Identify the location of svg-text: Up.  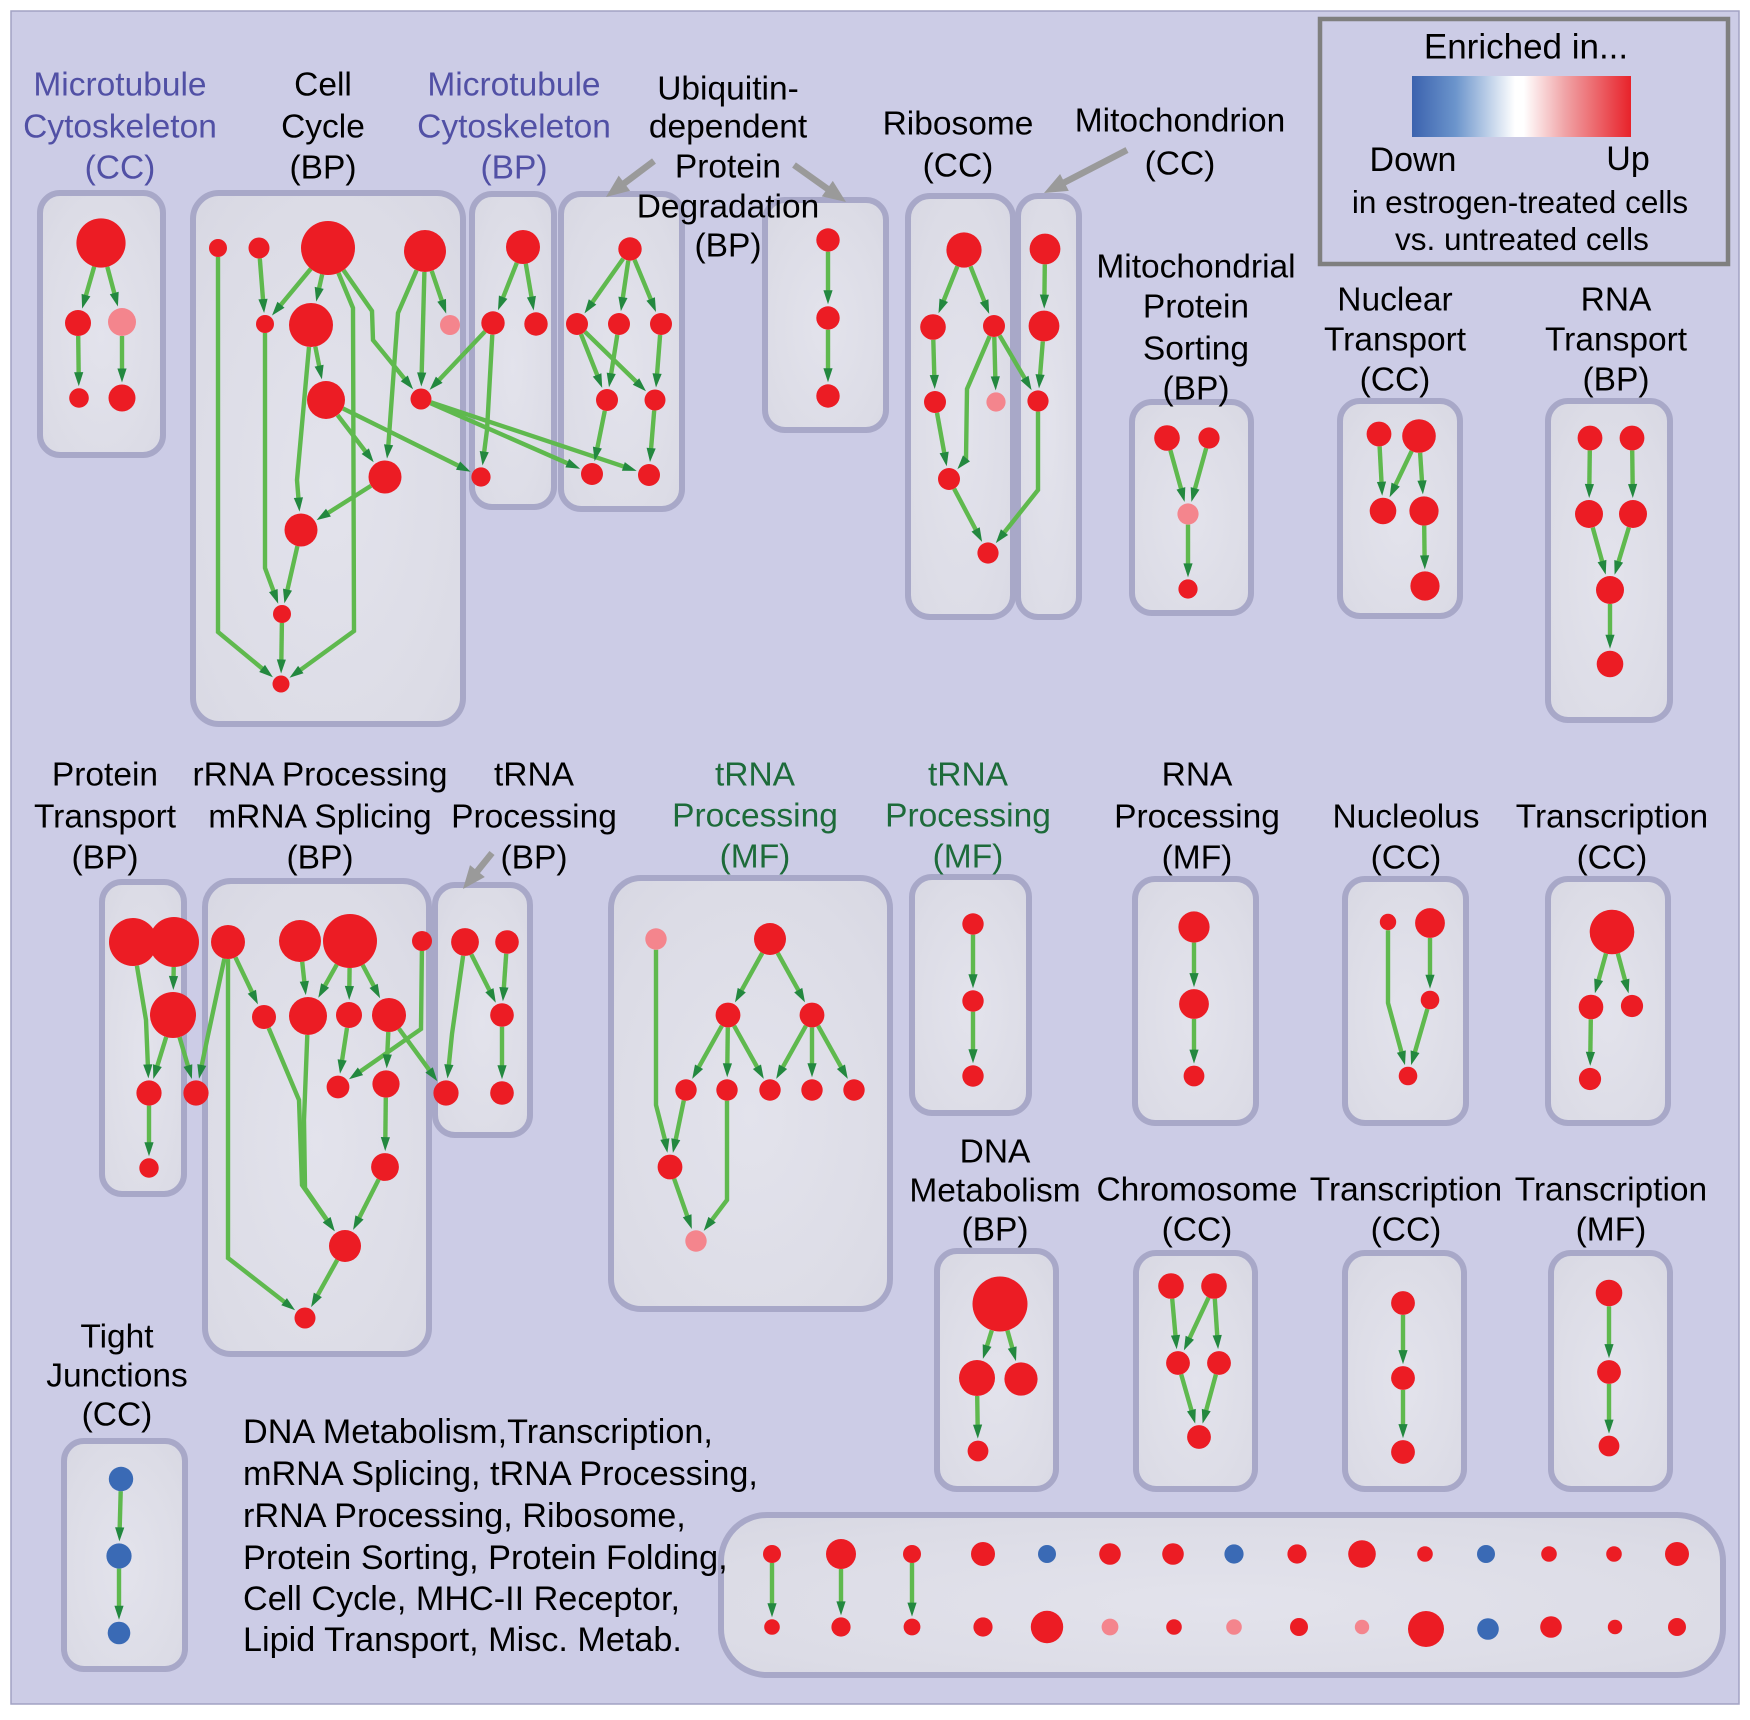
(1627, 159).